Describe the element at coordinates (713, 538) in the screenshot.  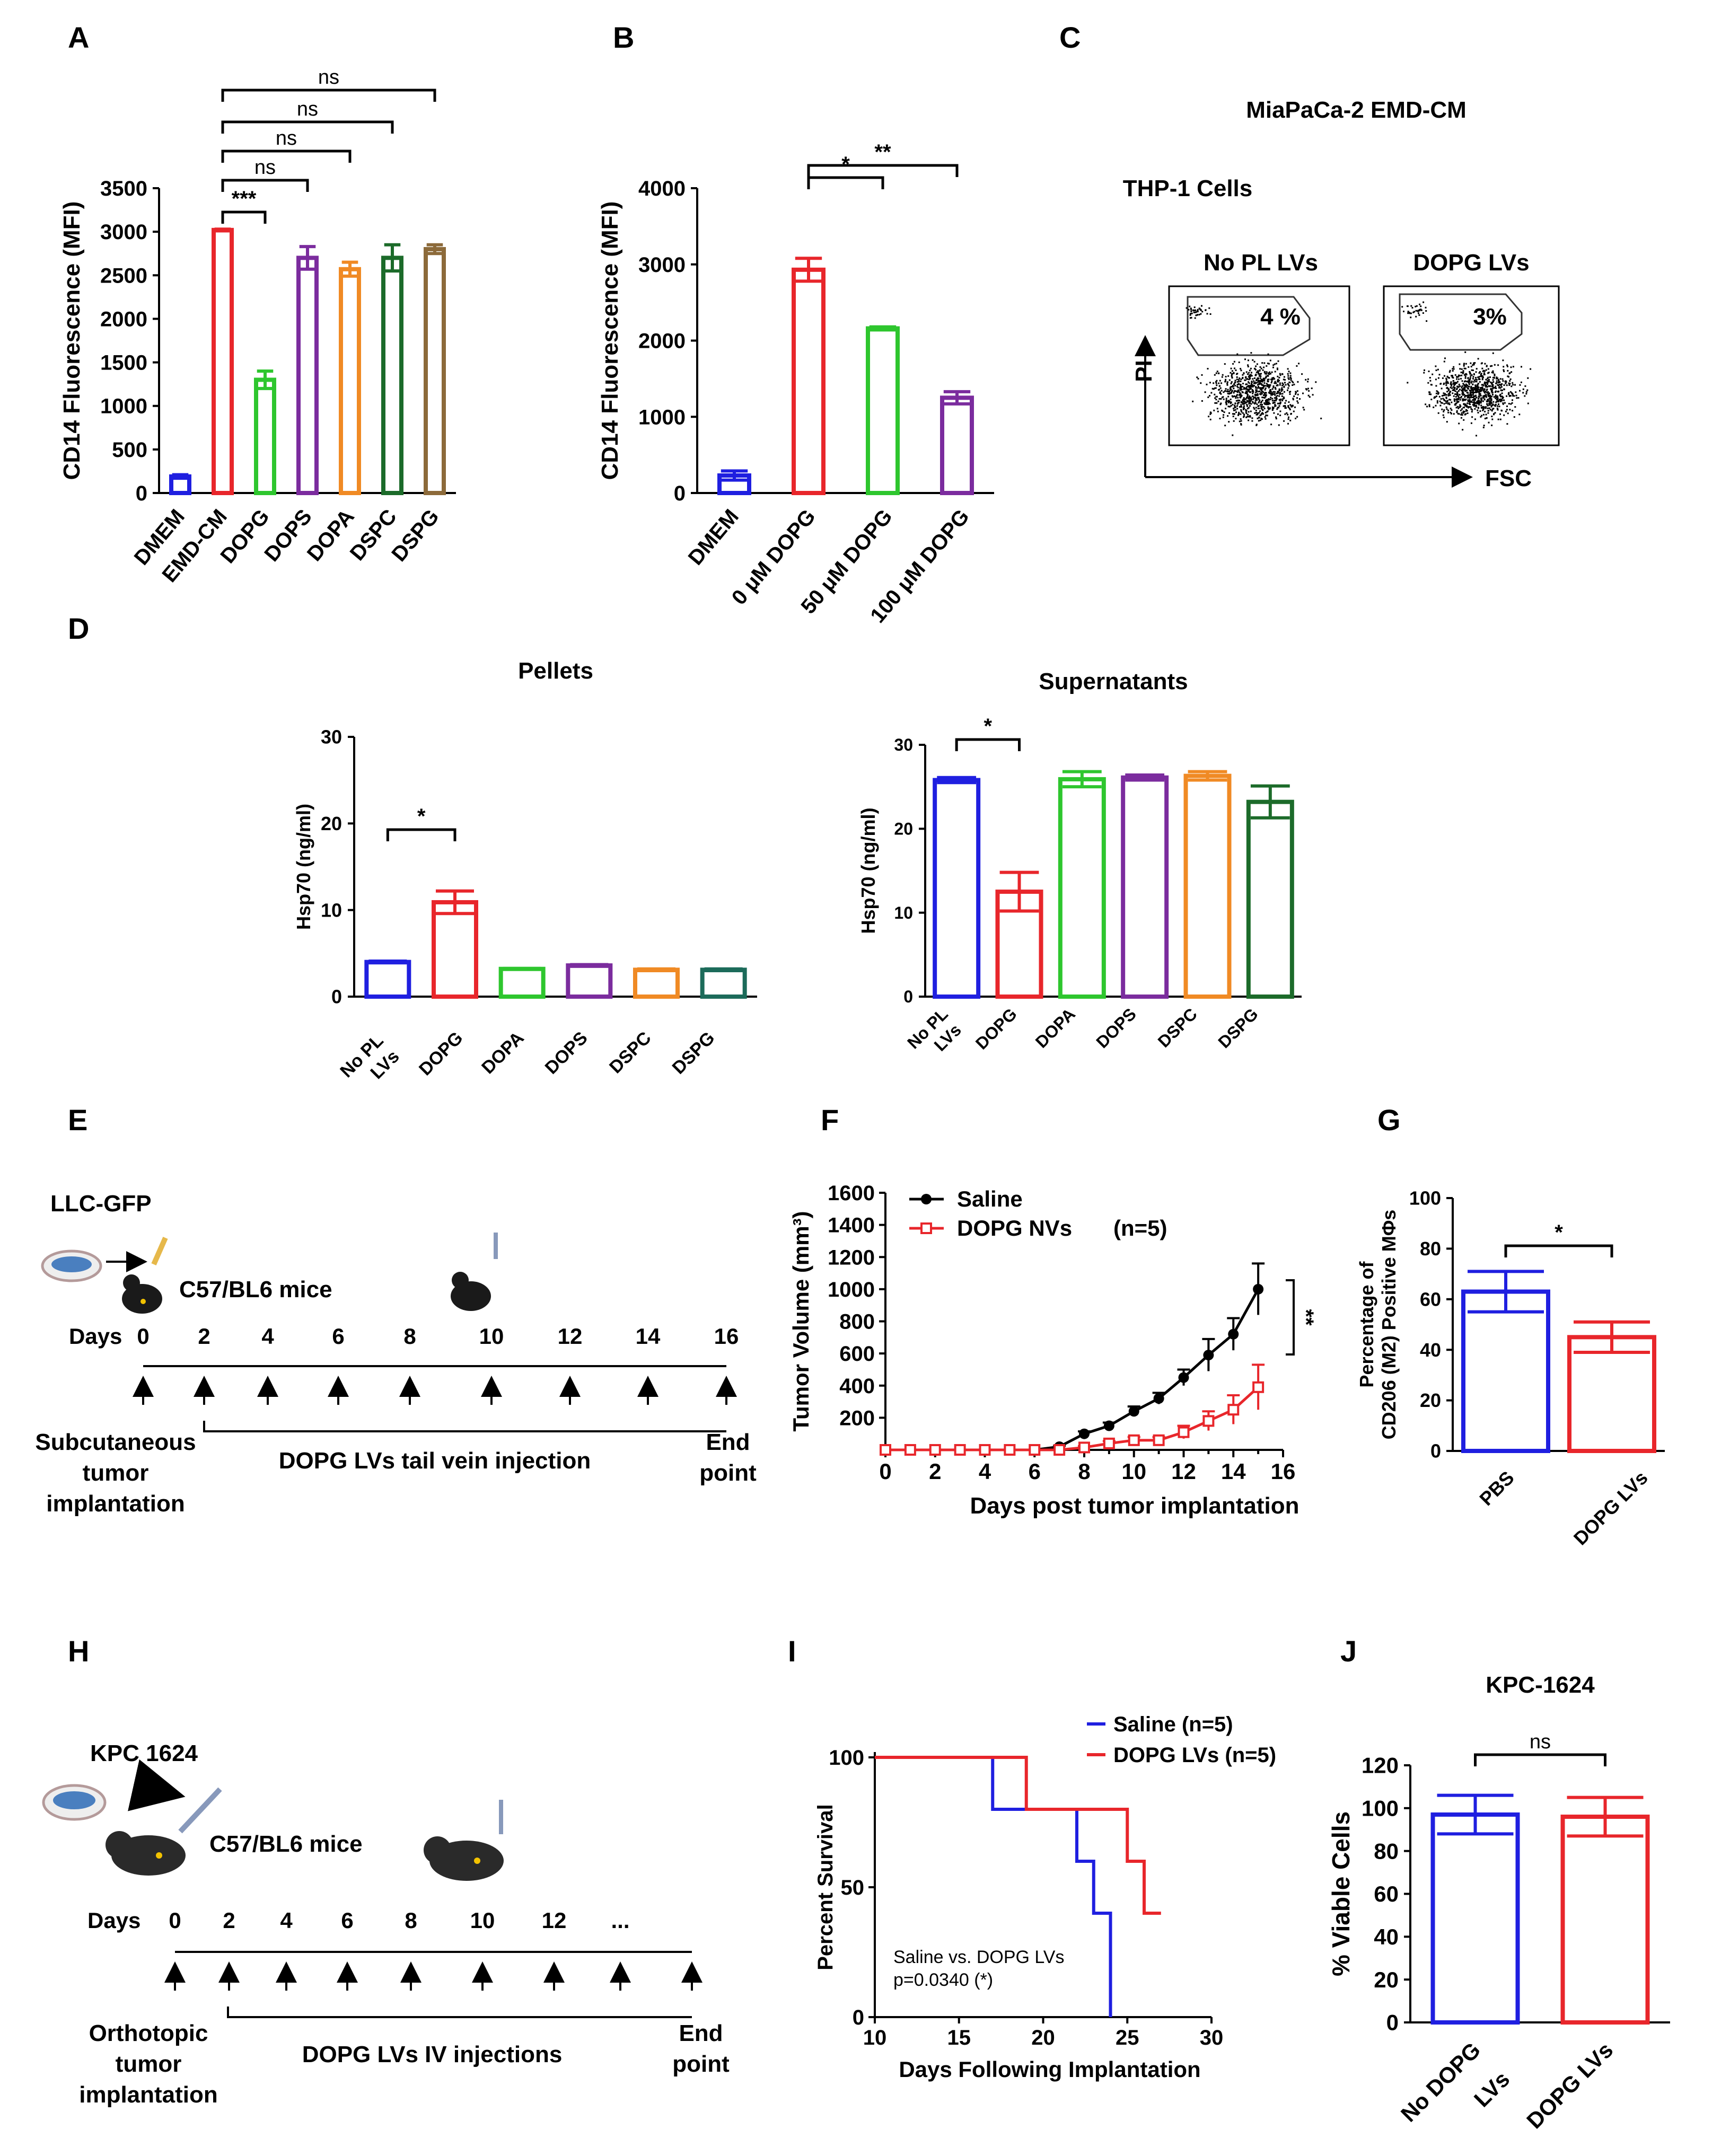
I see `tick-label: DMEM` at that location.